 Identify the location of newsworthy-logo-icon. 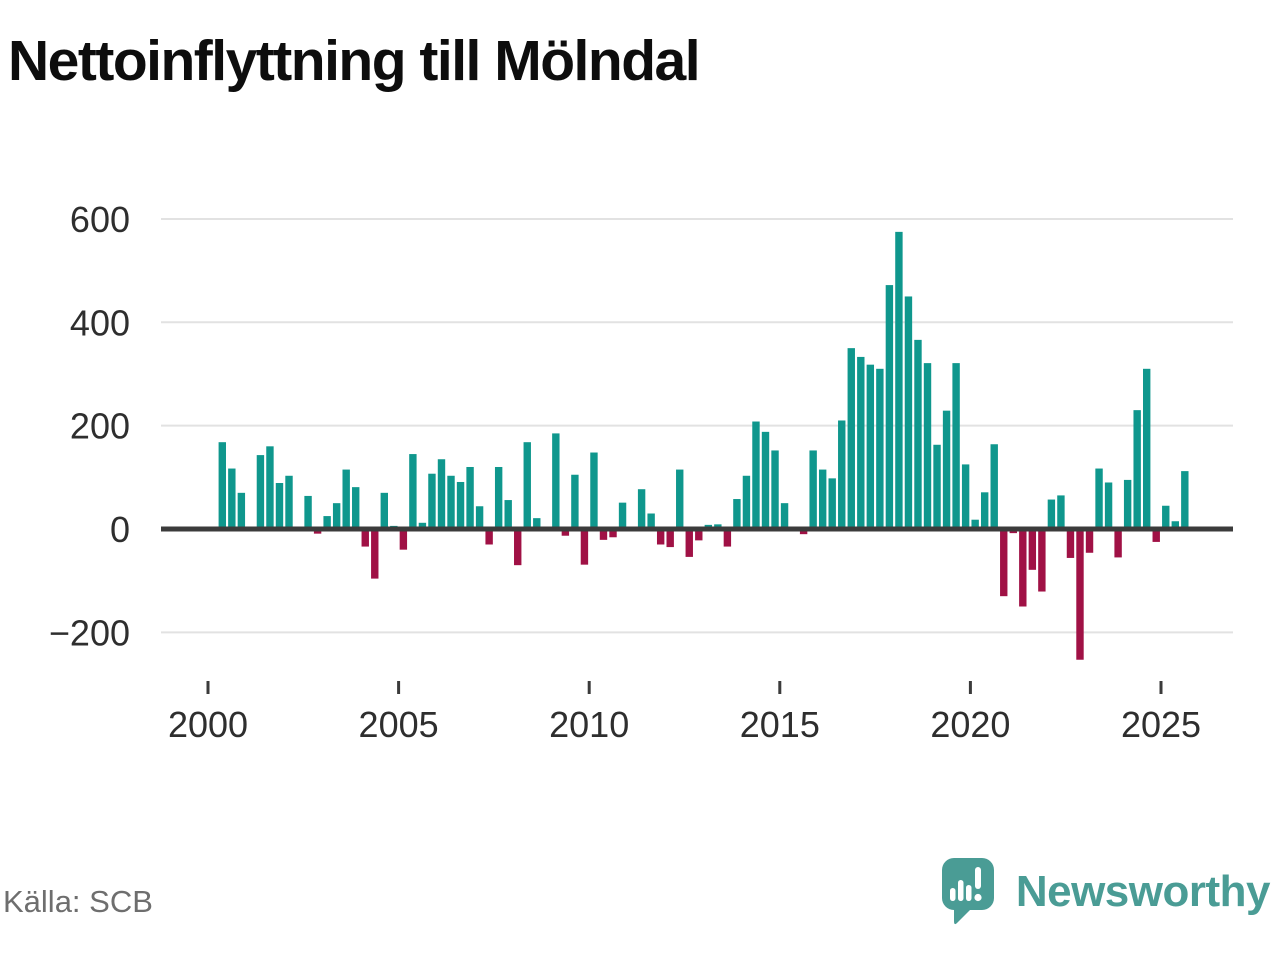
(967, 891).